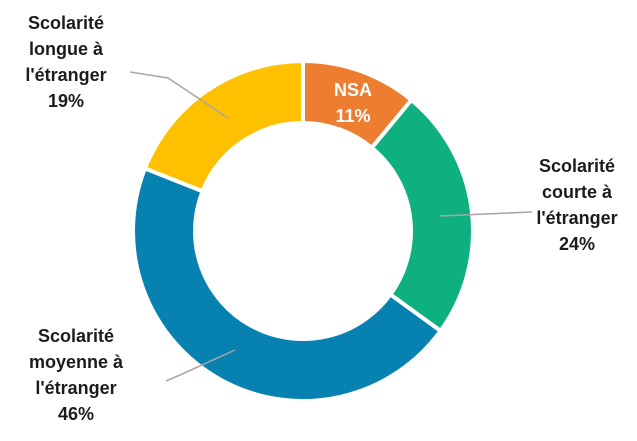 The height and width of the screenshot is (441, 637). What do you see at coordinates (352, 90) in the screenshot?
I see `label-line: NSA` at bounding box center [352, 90].